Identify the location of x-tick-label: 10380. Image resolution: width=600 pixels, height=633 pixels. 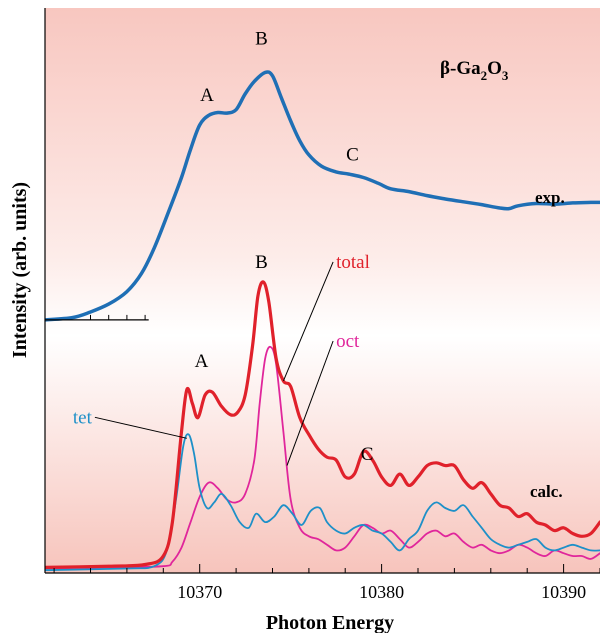
(381, 592).